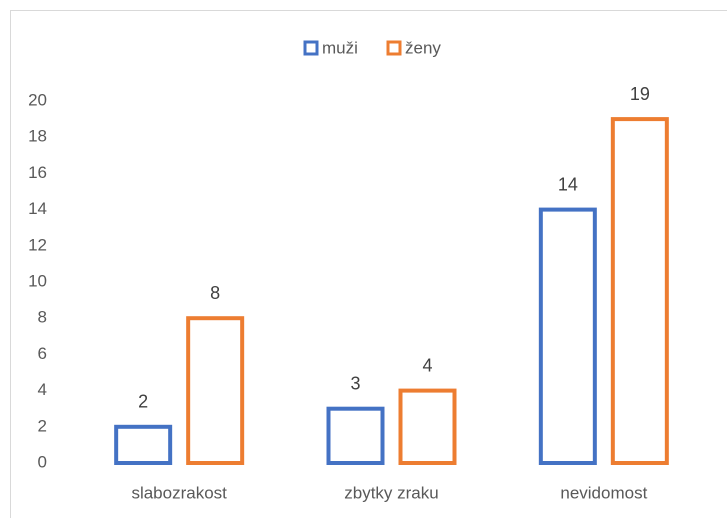 The width and height of the screenshot is (727, 518). I want to click on legend-label: muži, so click(340, 47).